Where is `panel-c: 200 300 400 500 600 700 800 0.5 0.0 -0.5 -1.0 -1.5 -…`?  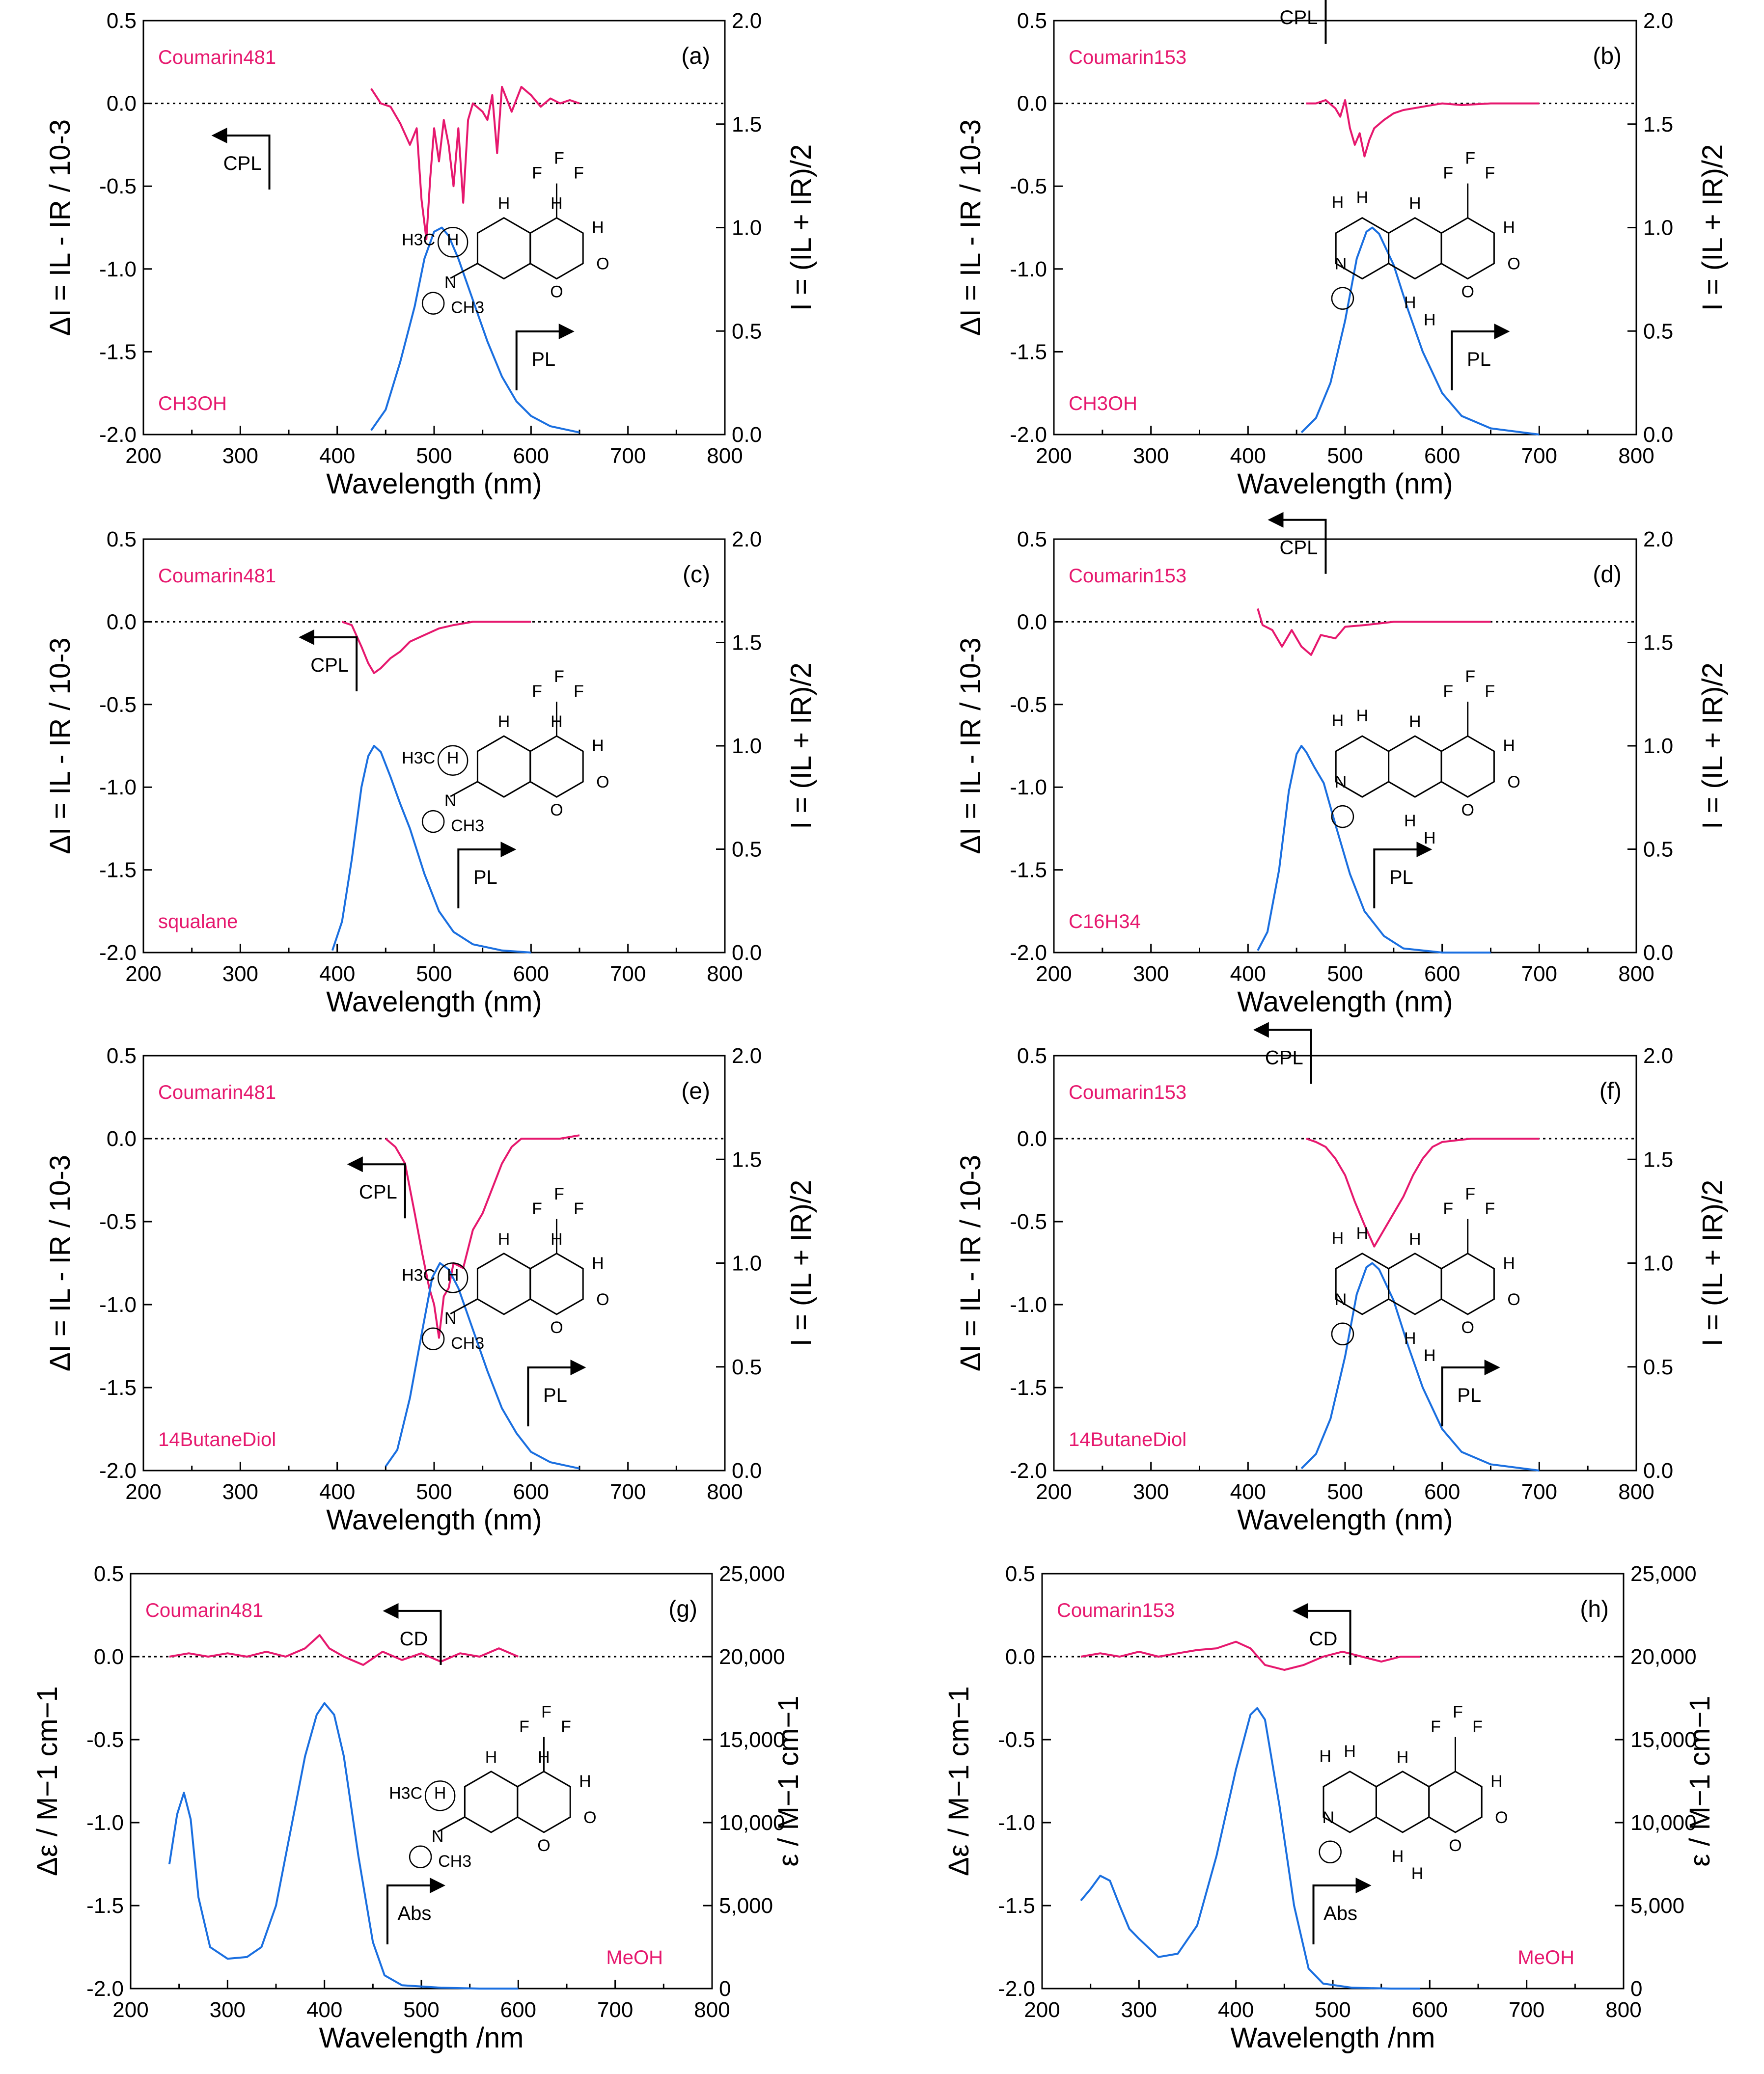
panel-c: 200 300 400 500 600 700 800 0.5 0.0 -0.5 -1.0 -1.5 -… is located at coordinates (431, 773).